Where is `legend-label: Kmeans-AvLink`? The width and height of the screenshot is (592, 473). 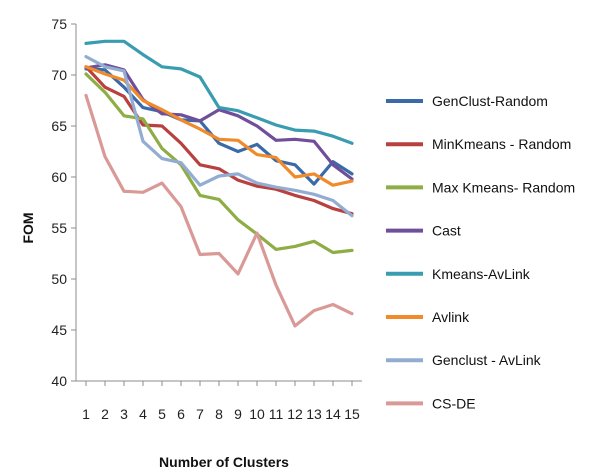
legend-label: Kmeans-AvLink is located at coordinates (481, 274).